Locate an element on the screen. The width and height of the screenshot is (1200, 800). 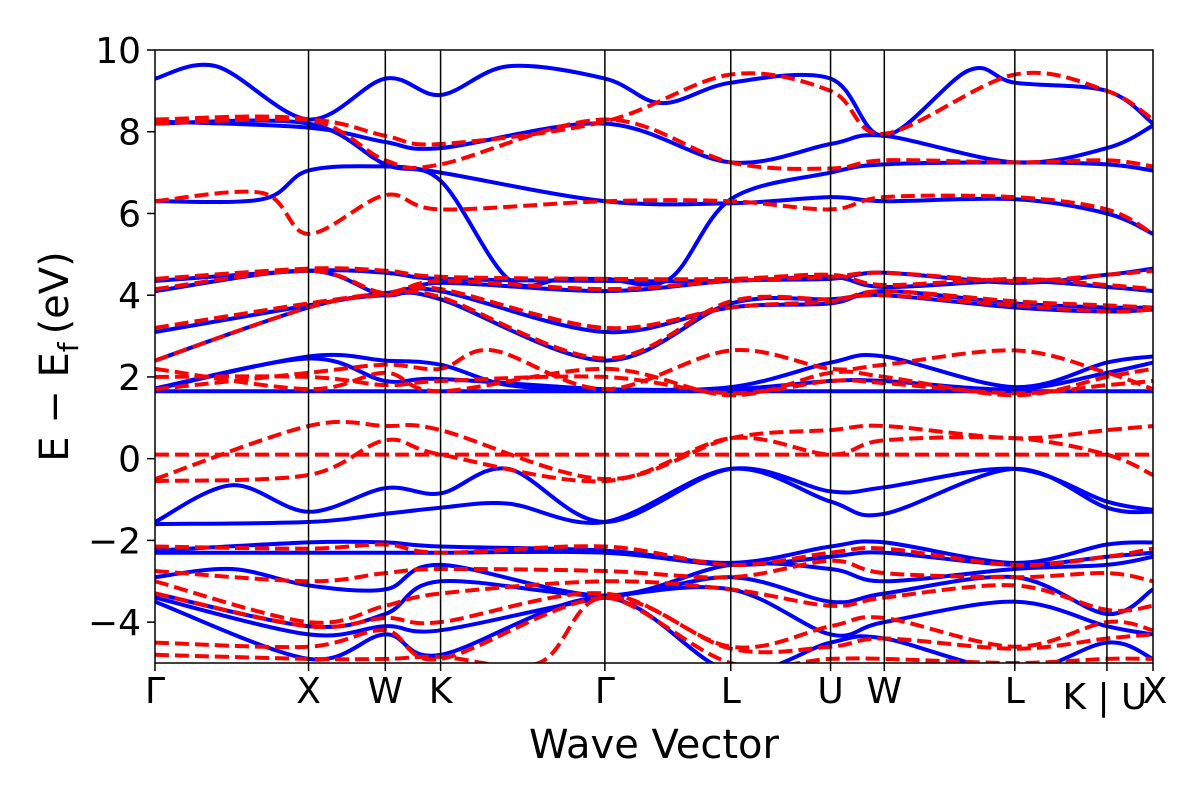
y-tick-label: 6 is located at coordinates (129, 214).